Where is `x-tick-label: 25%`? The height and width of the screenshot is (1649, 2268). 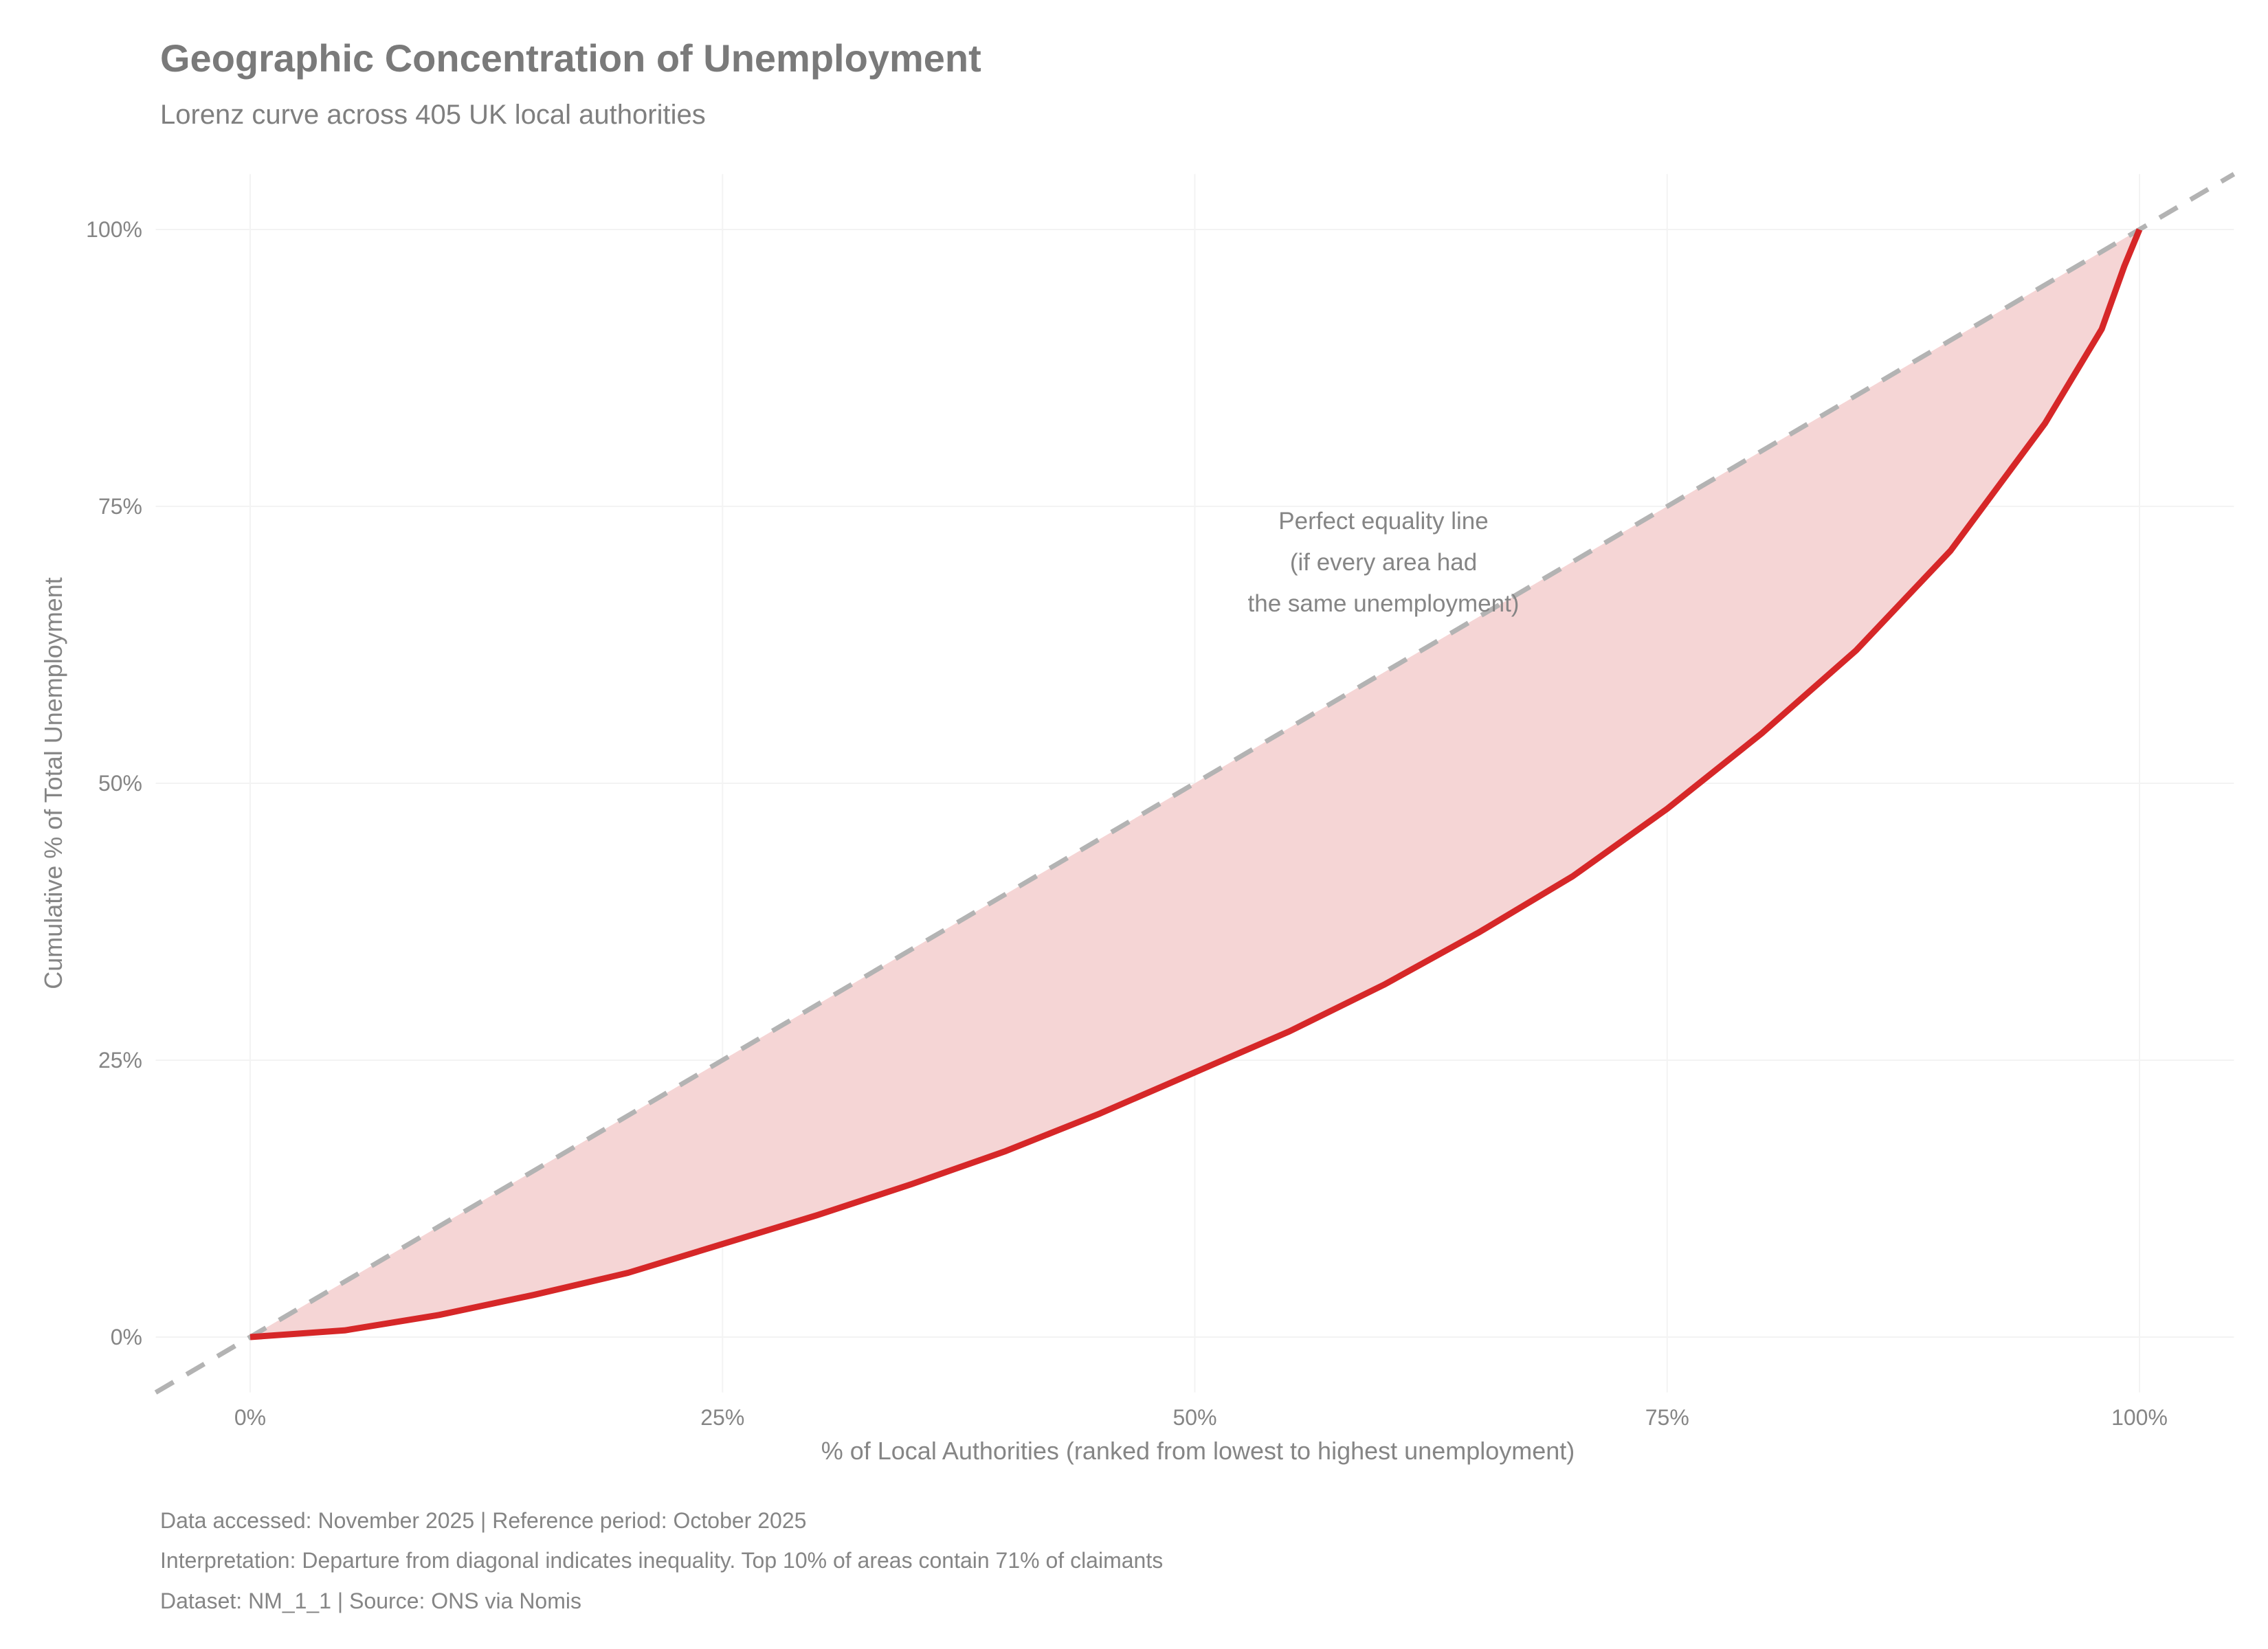
x-tick-label: 25% is located at coordinates (722, 1417).